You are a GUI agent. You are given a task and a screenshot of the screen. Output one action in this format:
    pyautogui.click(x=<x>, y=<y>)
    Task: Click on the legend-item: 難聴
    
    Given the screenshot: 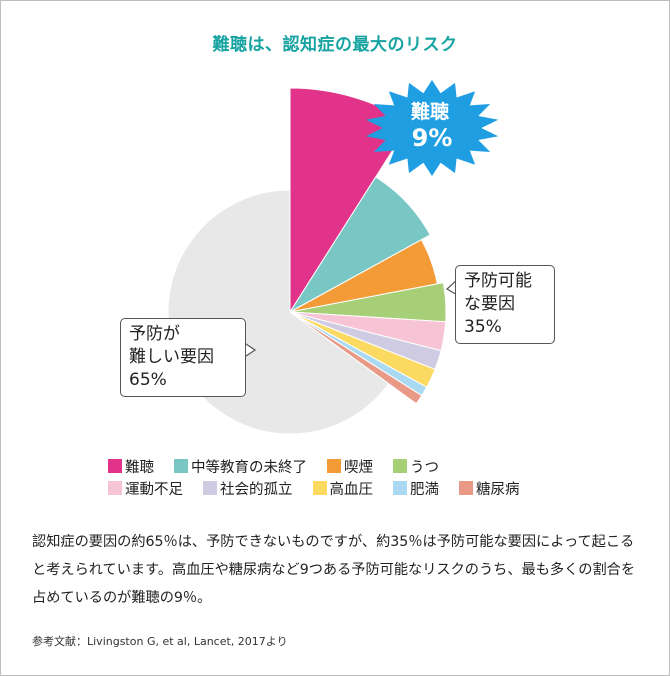 What is the action you would take?
    pyautogui.click(x=131, y=466)
    